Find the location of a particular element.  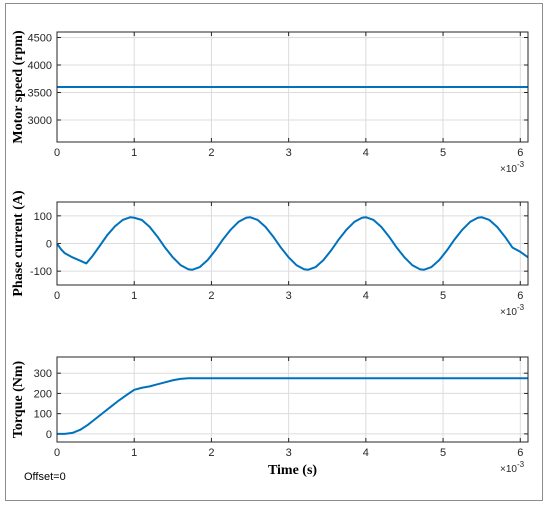

y-axis-label: Motor speed (rpm) is located at coordinates (18, 87).